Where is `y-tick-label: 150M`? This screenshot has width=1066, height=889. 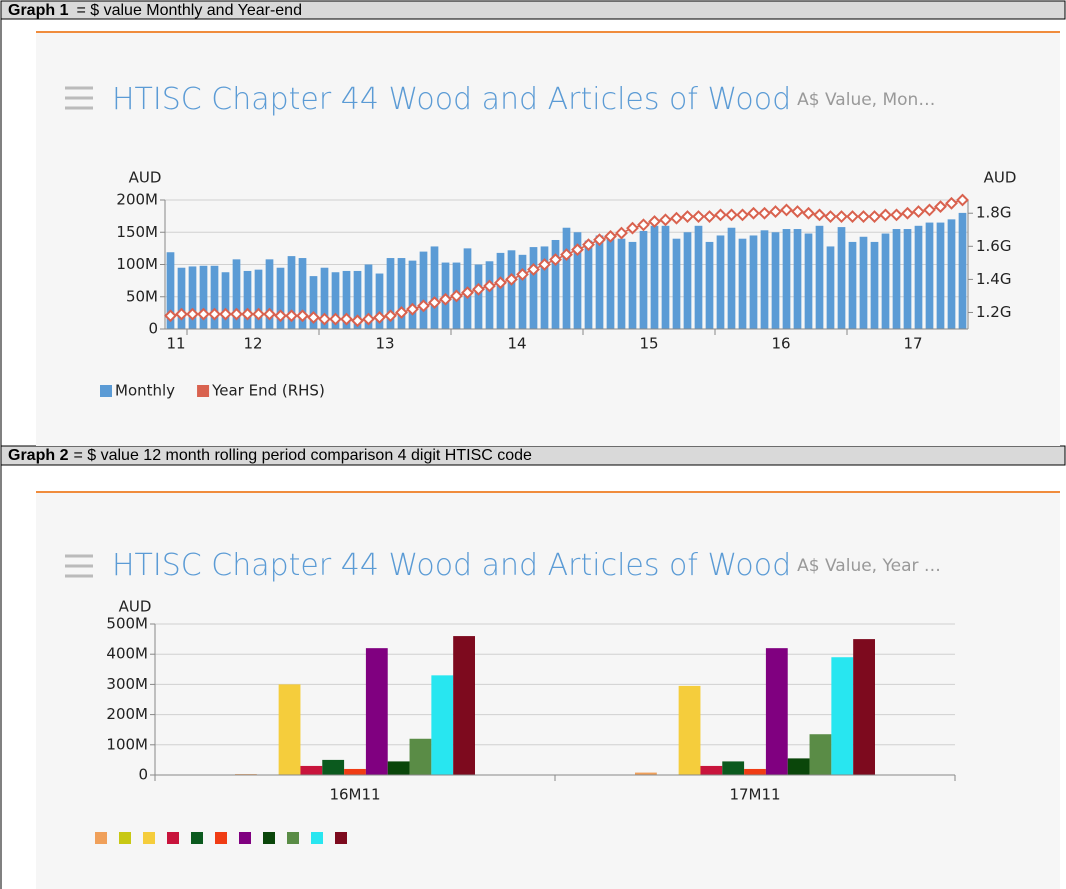 y-tick-label: 150M is located at coordinates (137, 232).